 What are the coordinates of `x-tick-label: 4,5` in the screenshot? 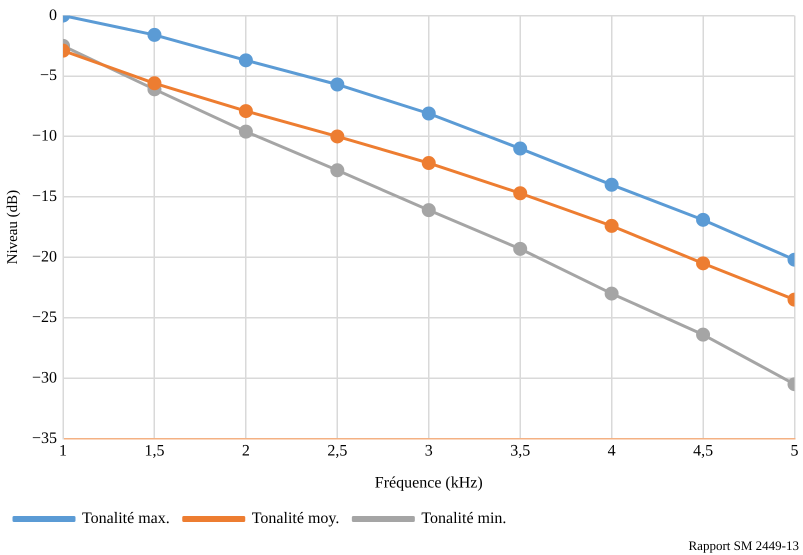 It's located at (703, 451).